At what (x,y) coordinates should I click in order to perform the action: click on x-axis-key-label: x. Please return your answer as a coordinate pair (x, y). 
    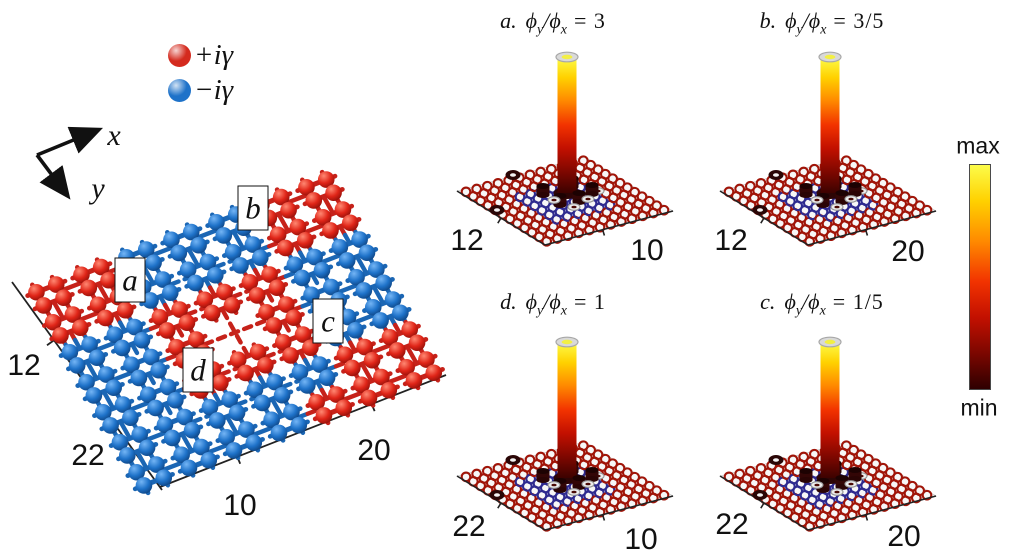
    Looking at the image, I should click on (114, 135).